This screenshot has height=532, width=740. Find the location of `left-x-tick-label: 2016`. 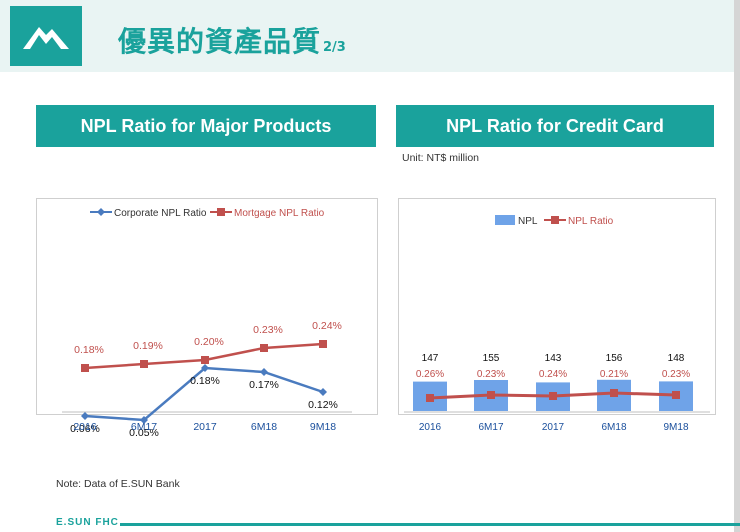

left-x-tick-label: 2016 is located at coordinates (85, 427).